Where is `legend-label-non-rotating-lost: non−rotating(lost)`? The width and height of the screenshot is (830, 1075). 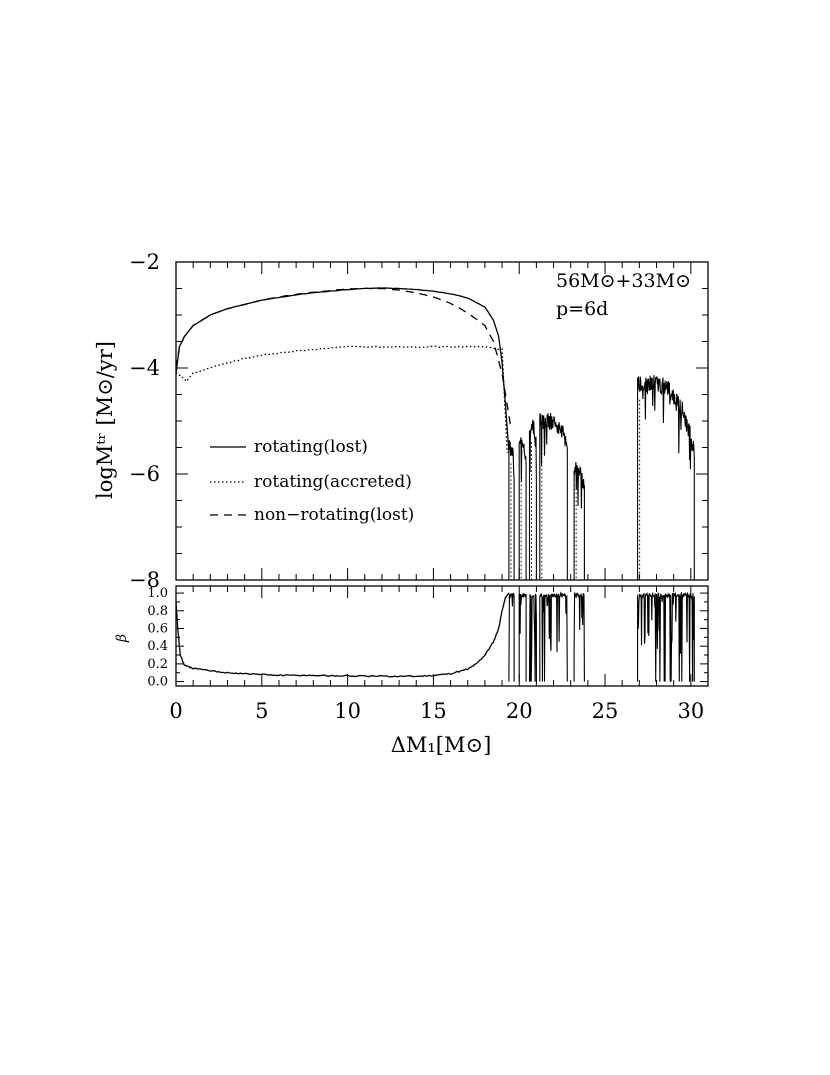 legend-label-non-rotating-lost: non−rotating(lost) is located at coordinates (334, 515).